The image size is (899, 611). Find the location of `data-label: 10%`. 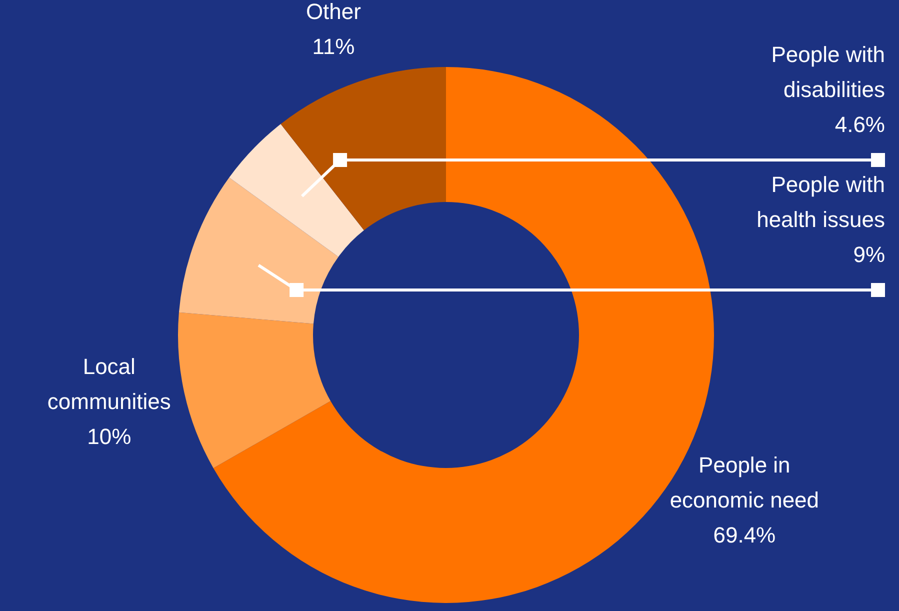

data-label: 10% is located at coordinates (109, 436).